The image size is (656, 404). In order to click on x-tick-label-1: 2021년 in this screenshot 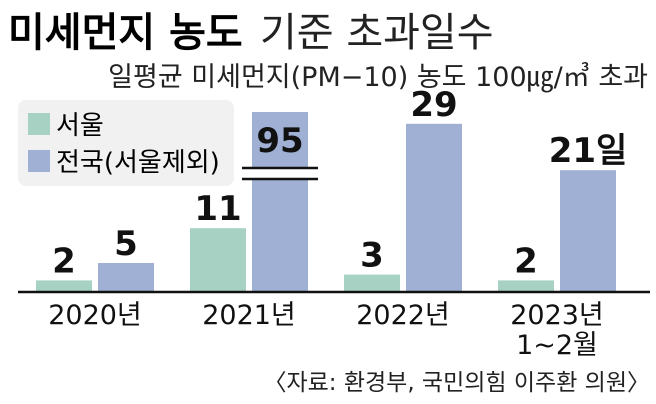, I will do `click(249, 315)`.